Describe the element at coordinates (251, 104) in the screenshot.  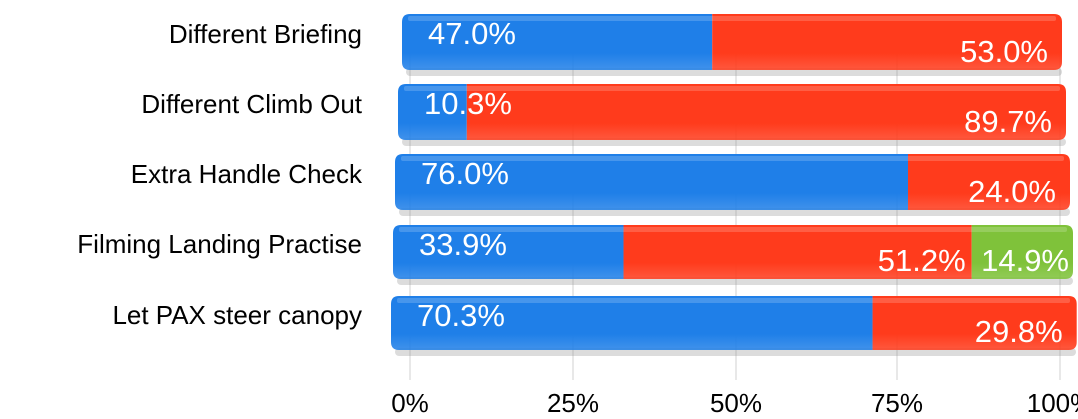
I see `category-label: Different Climb Out` at that location.